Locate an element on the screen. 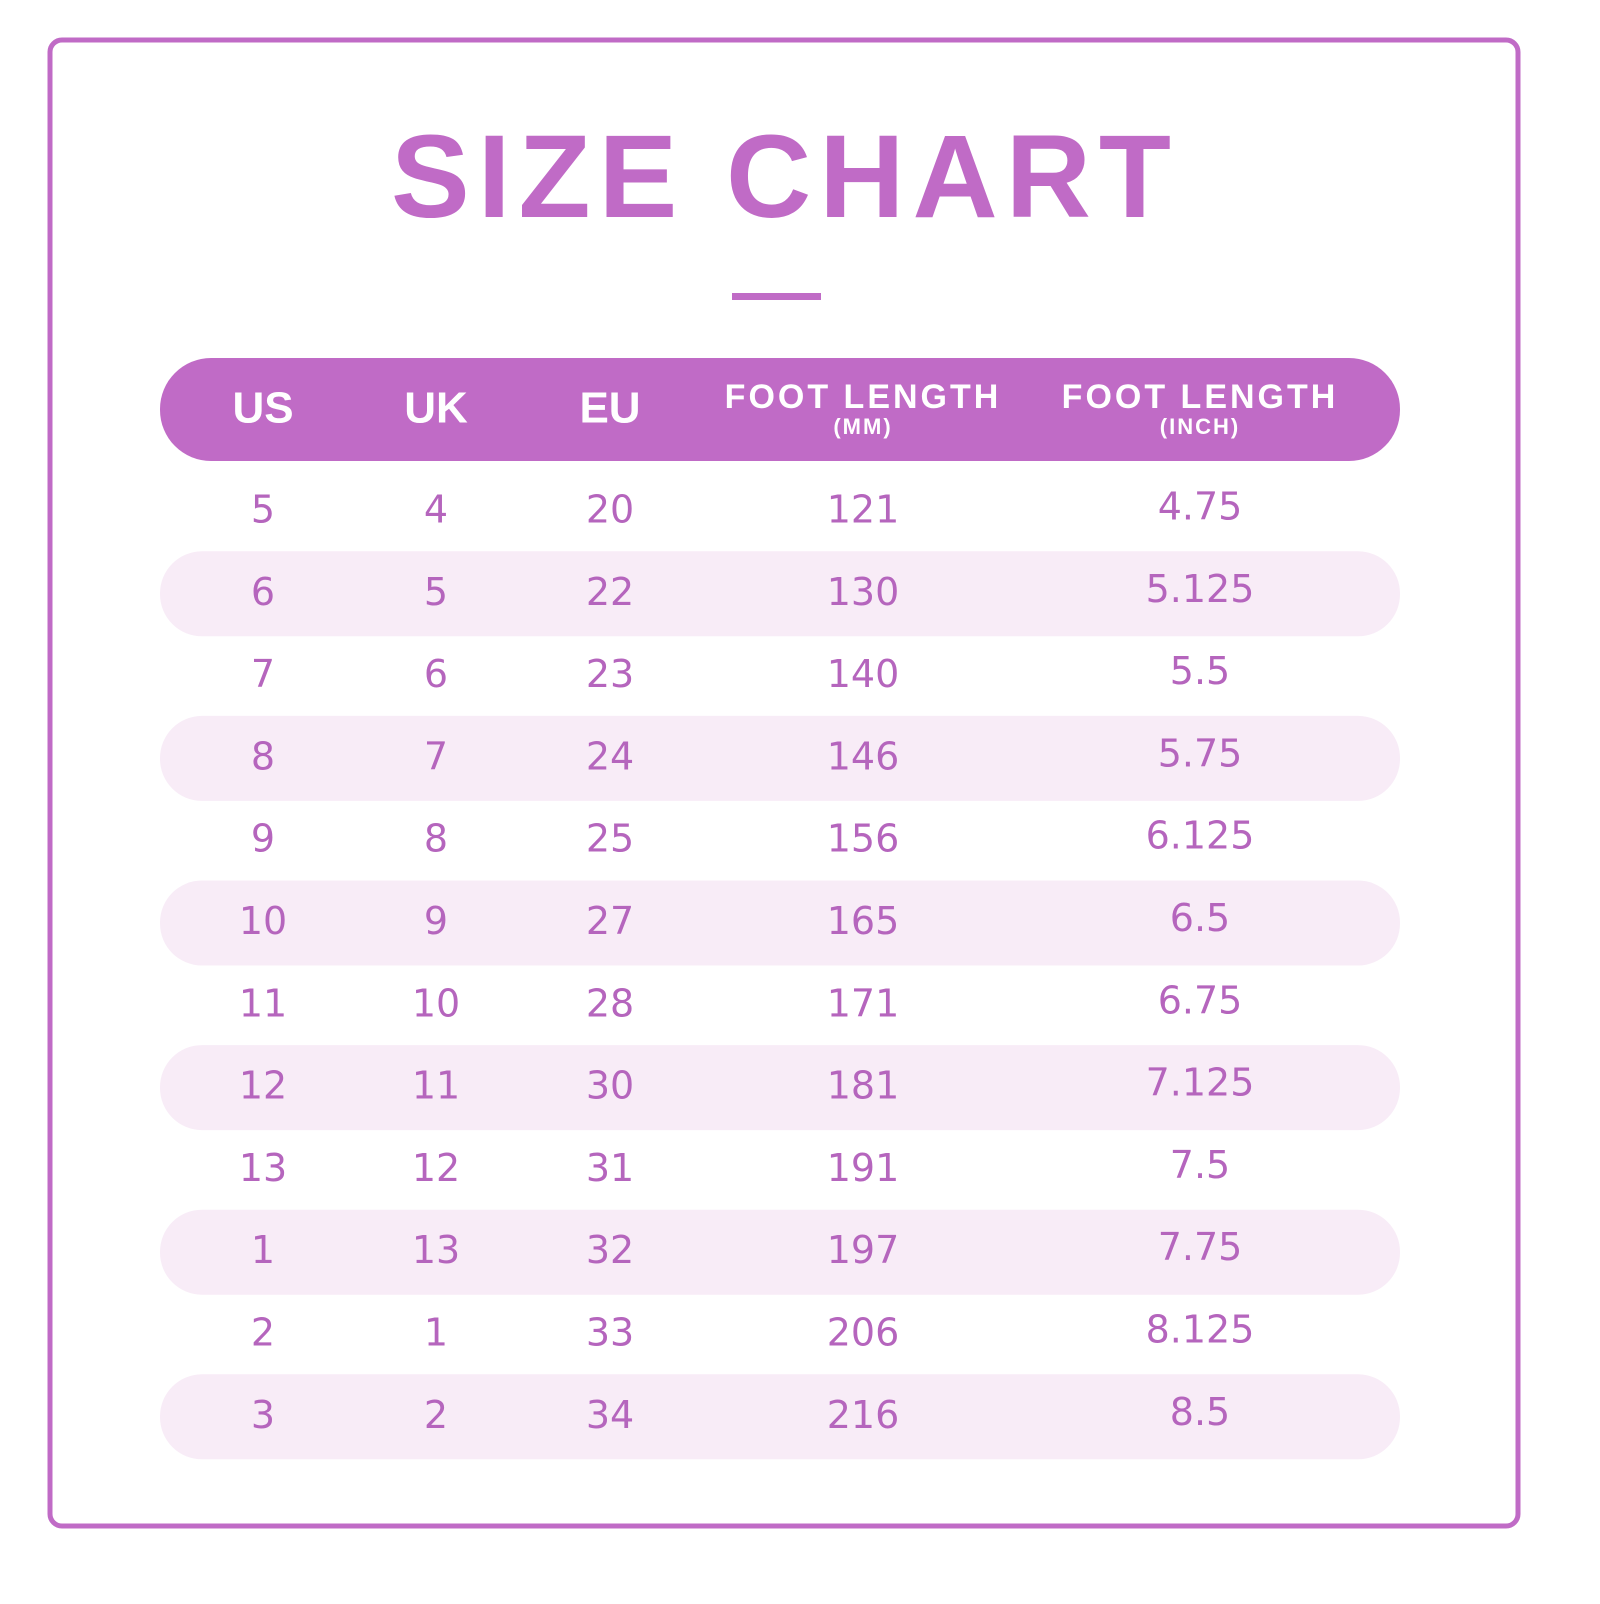 The height and width of the screenshot is (1604, 1600). header-bar is located at coordinates (780, 409).